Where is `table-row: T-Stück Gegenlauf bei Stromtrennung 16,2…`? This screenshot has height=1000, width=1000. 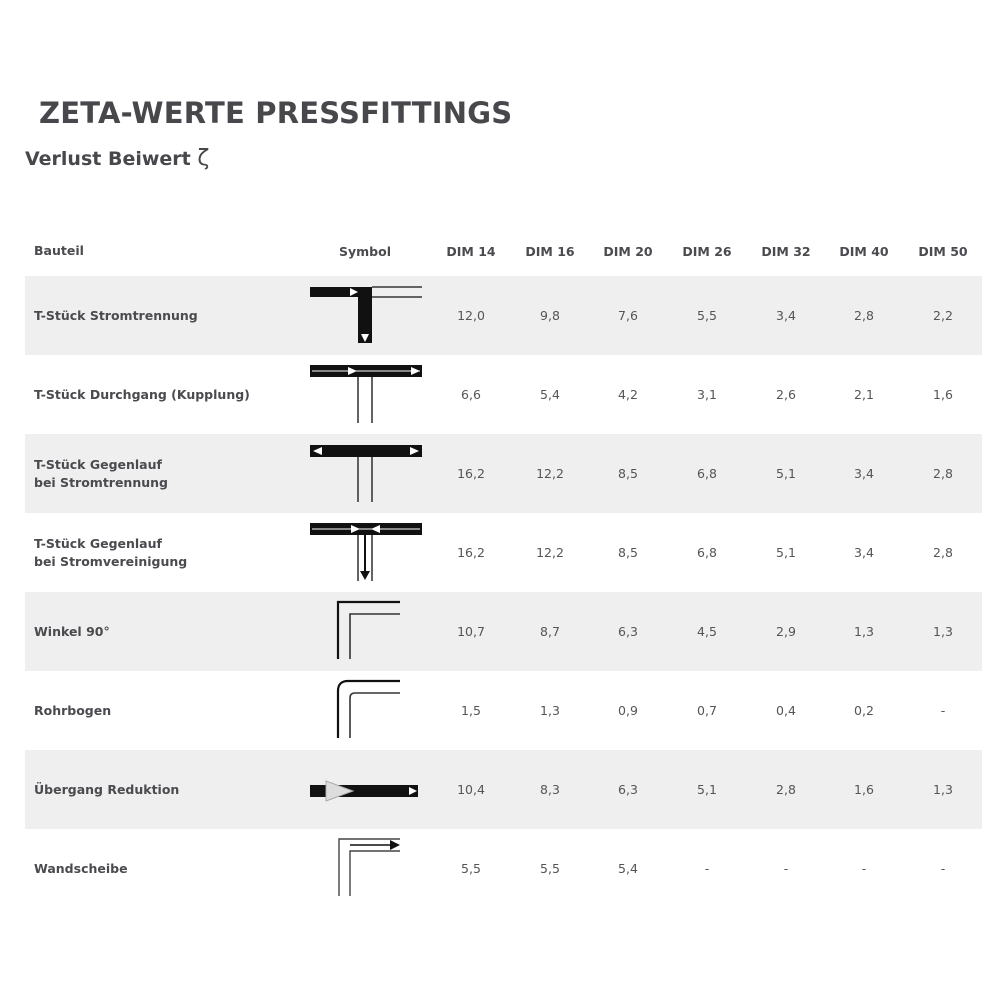
table-row: T-Stück Gegenlauf bei Stromtrennung 16,2… is located at coordinates (503, 473).